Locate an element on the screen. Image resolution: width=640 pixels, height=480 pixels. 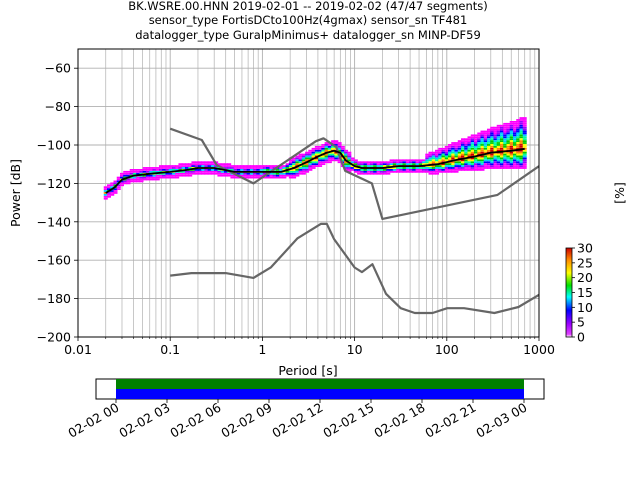
timeline-tick-label: 02-02 03 is located at coordinates (144, 420).